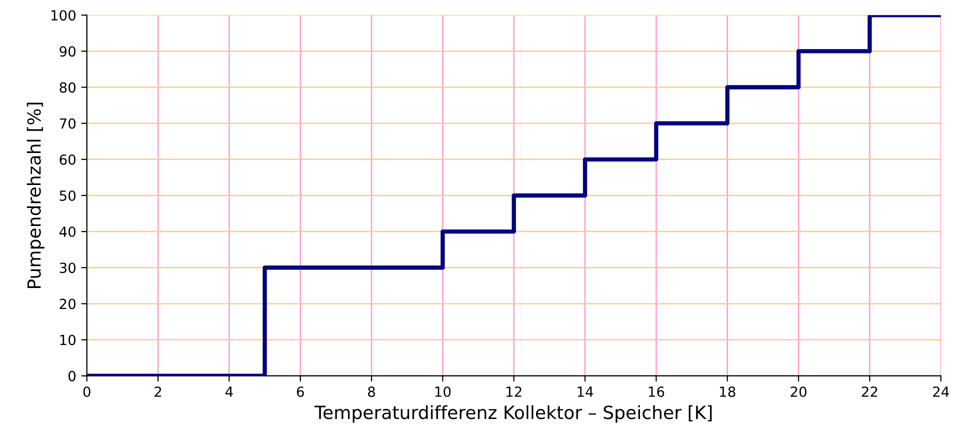 The width and height of the screenshot is (965, 432). What do you see at coordinates (514, 391) in the screenshot?
I see `x-tick-label: 12` at bounding box center [514, 391].